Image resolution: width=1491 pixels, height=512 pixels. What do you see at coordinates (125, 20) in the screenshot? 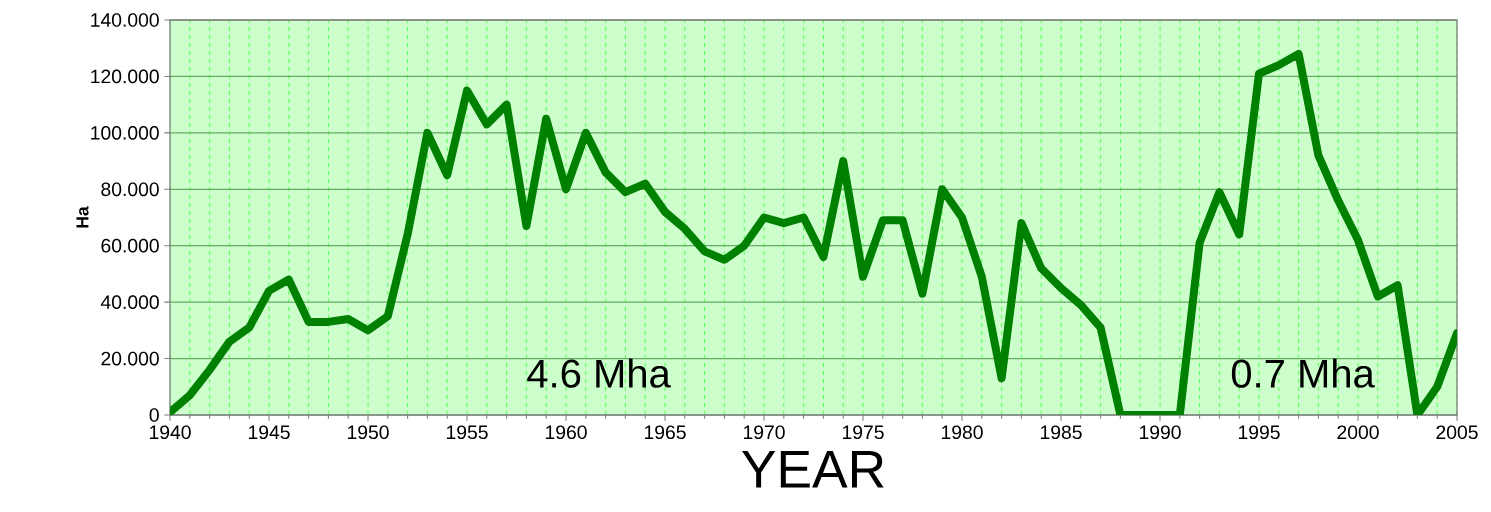
I see `y-tick-label: 140.000` at bounding box center [125, 20].